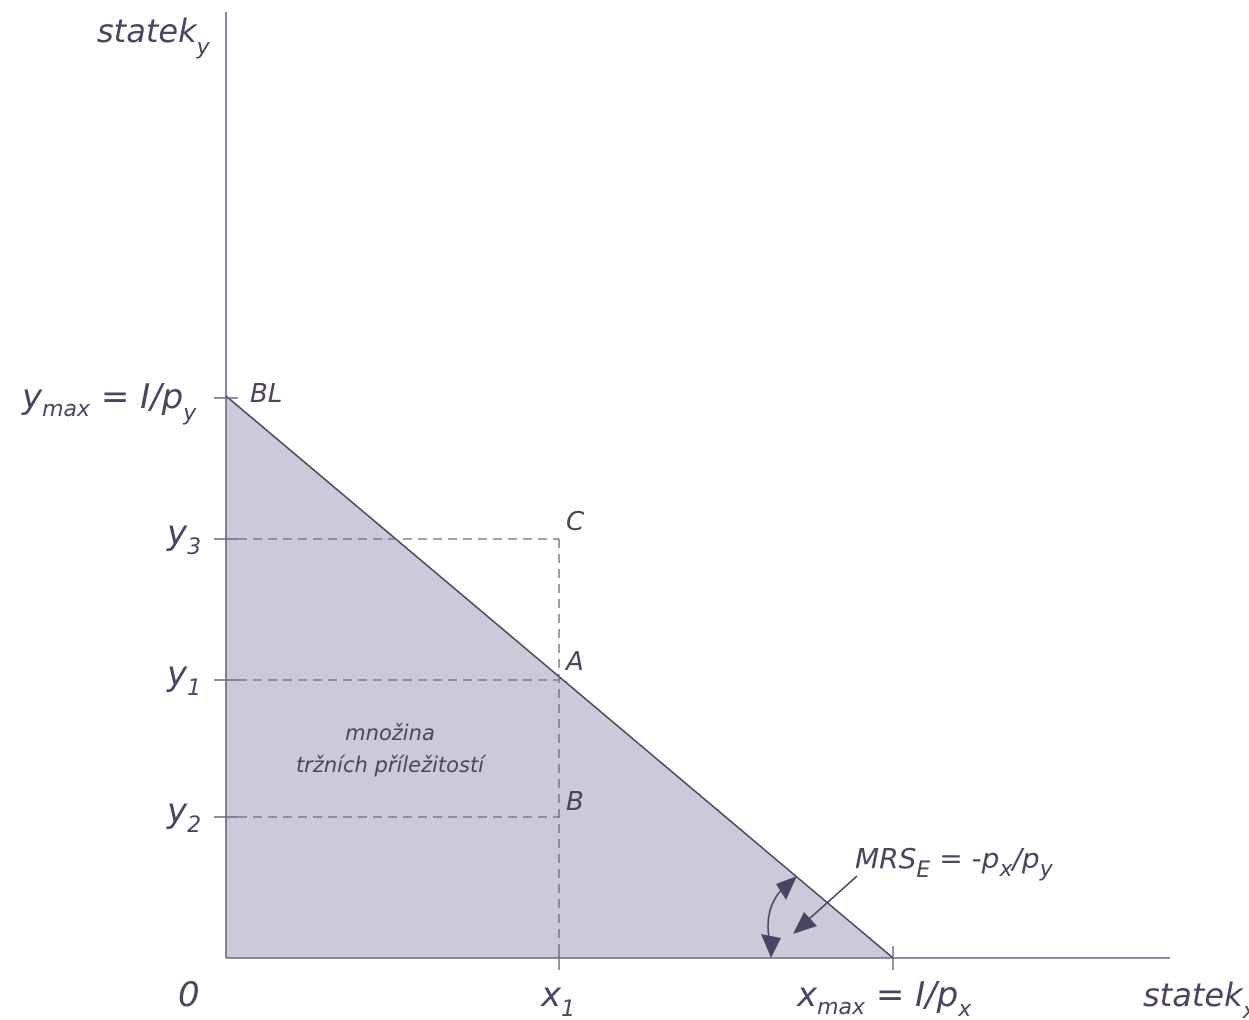 The height and width of the screenshot is (1020, 1249). What do you see at coordinates (391, 765) in the screenshot?
I see `opportunity-set-label-2: tržních příležitostí` at bounding box center [391, 765].